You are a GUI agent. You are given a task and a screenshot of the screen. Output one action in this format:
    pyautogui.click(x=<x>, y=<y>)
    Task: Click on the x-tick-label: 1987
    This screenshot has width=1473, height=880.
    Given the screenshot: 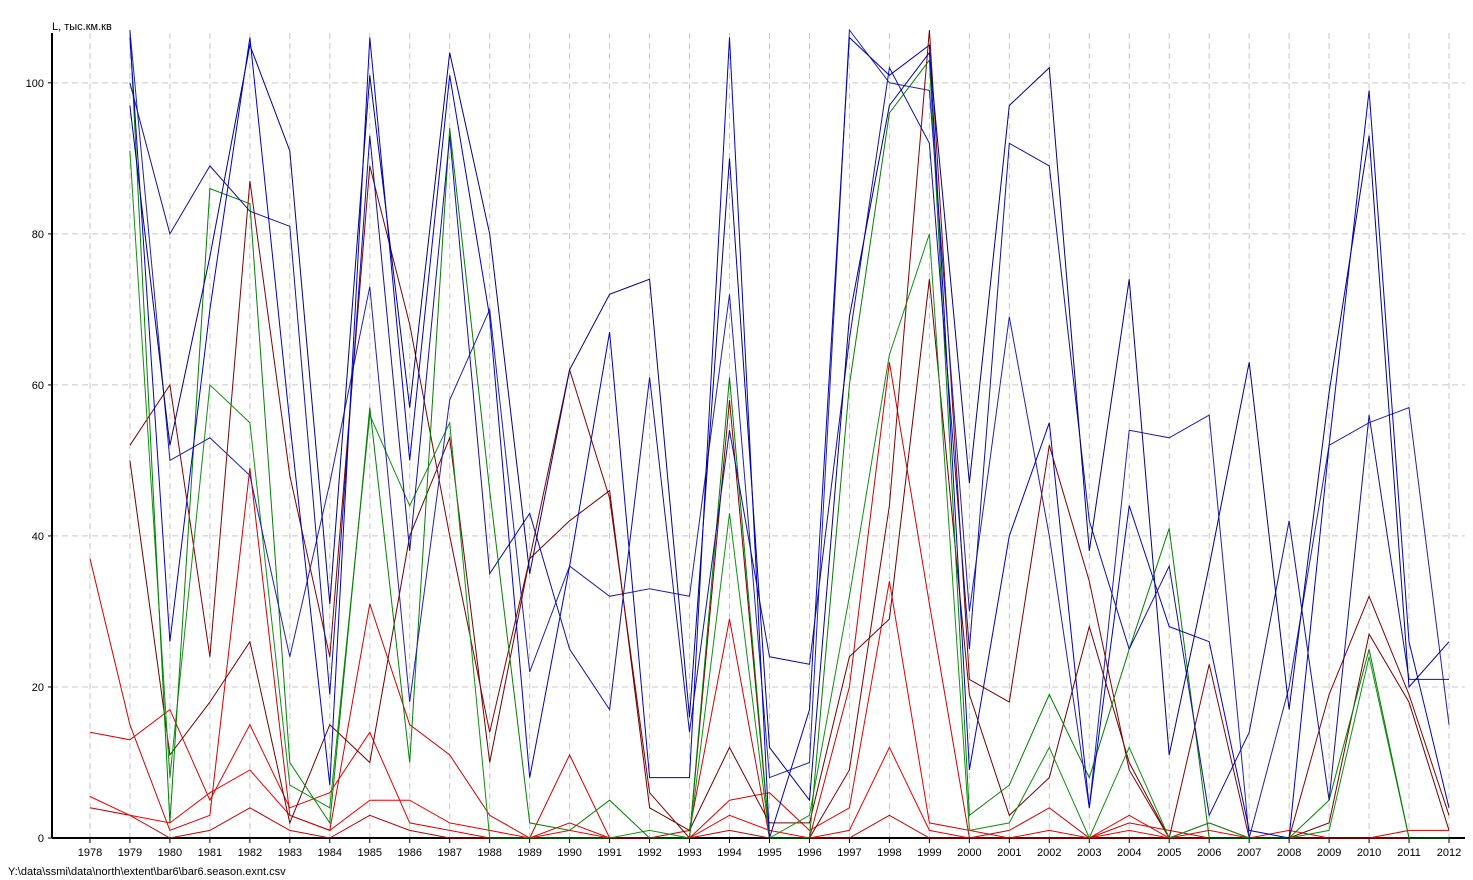 What is the action you would take?
    pyautogui.click(x=449, y=853)
    